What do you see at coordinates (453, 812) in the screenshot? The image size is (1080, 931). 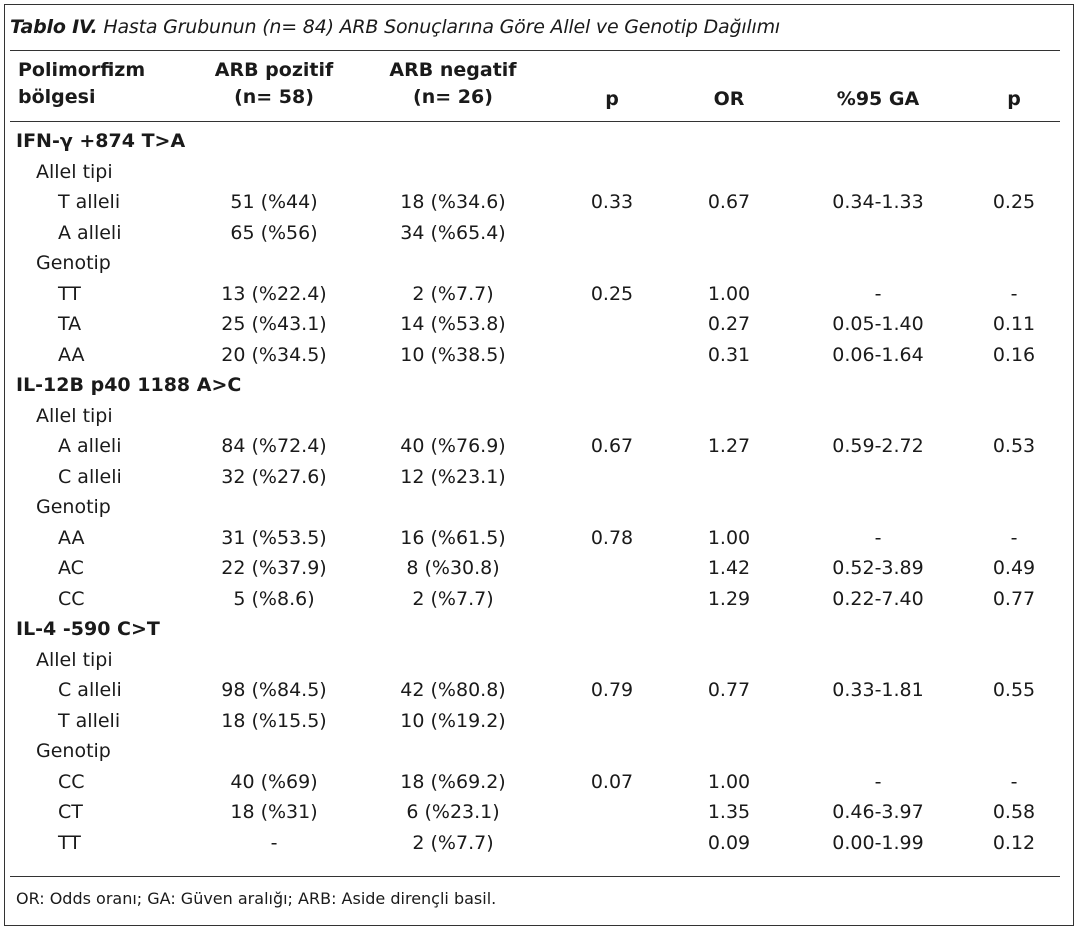 I see `cell-neg: 6 (%23.1)` at bounding box center [453, 812].